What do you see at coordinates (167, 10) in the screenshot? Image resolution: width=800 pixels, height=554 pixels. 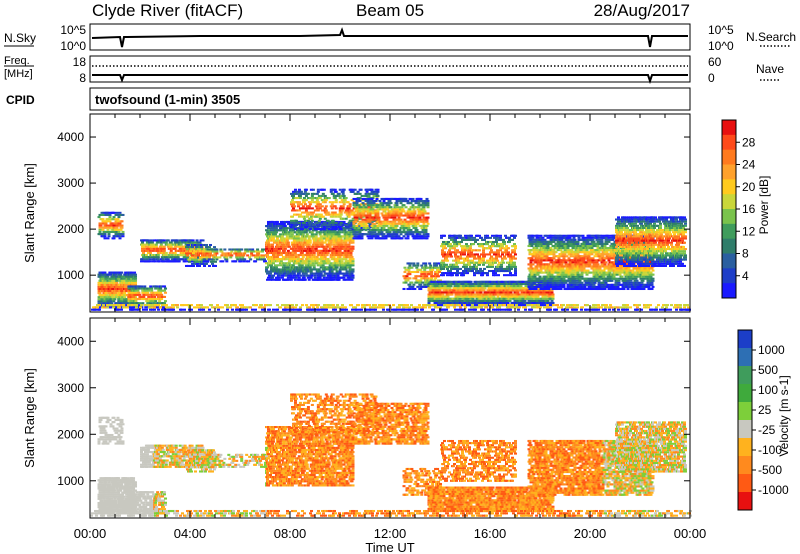 I see `radar-title: Clyde River (fitACF)` at bounding box center [167, 10].